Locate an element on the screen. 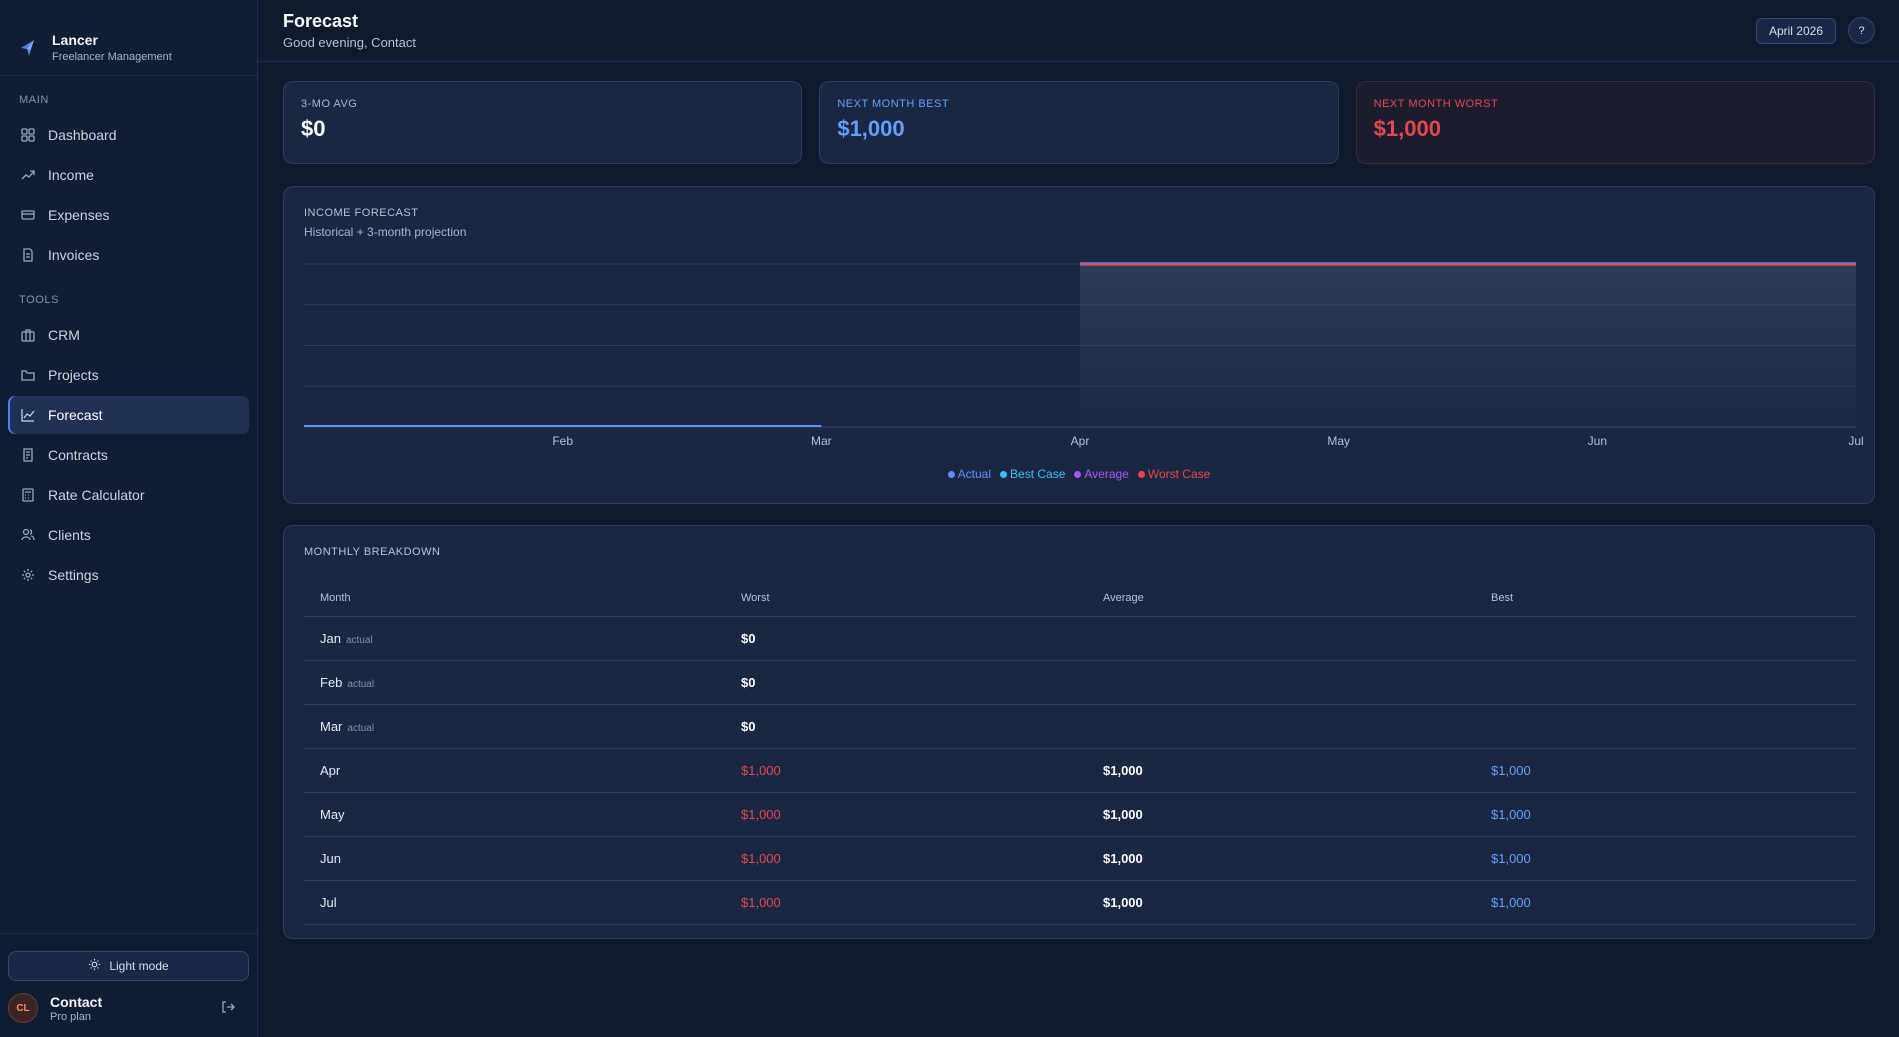  line-chart-icon is located at coordinates (28, 415).